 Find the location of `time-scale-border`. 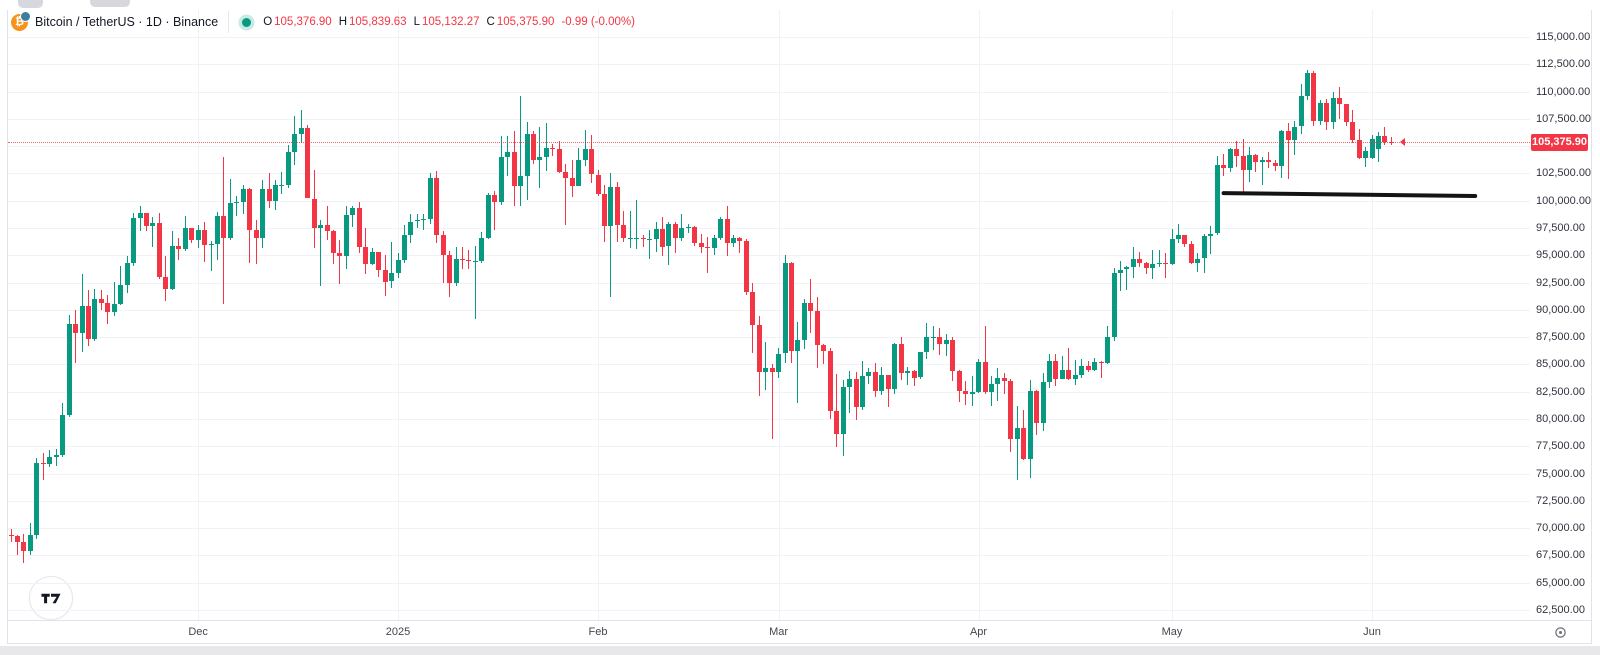

time-scale-border is located at coordinates (799, 620).